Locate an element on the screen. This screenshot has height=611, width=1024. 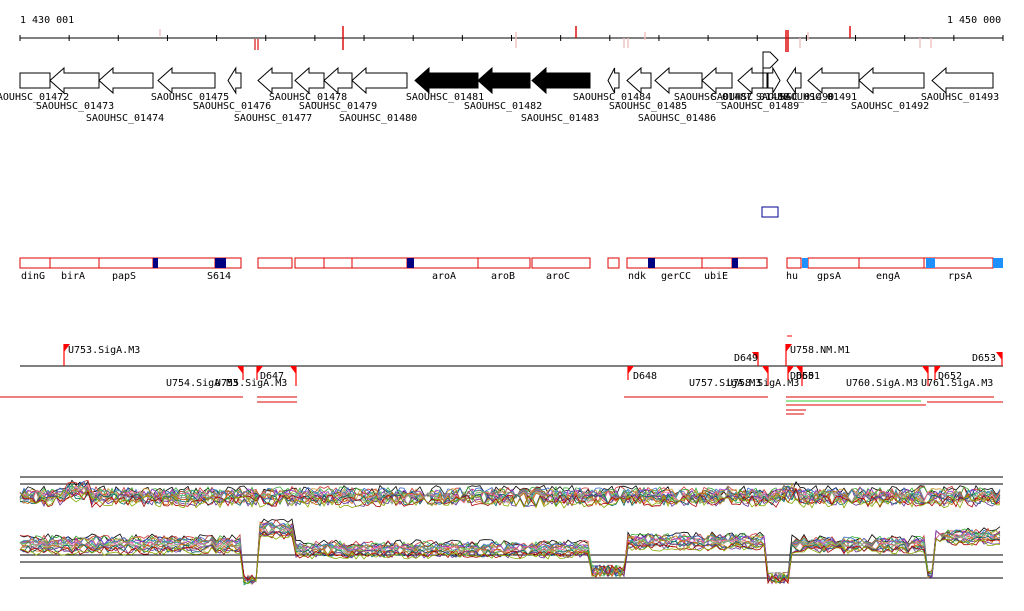
operon-gene-label: papS is located at coordinates (124, 276).